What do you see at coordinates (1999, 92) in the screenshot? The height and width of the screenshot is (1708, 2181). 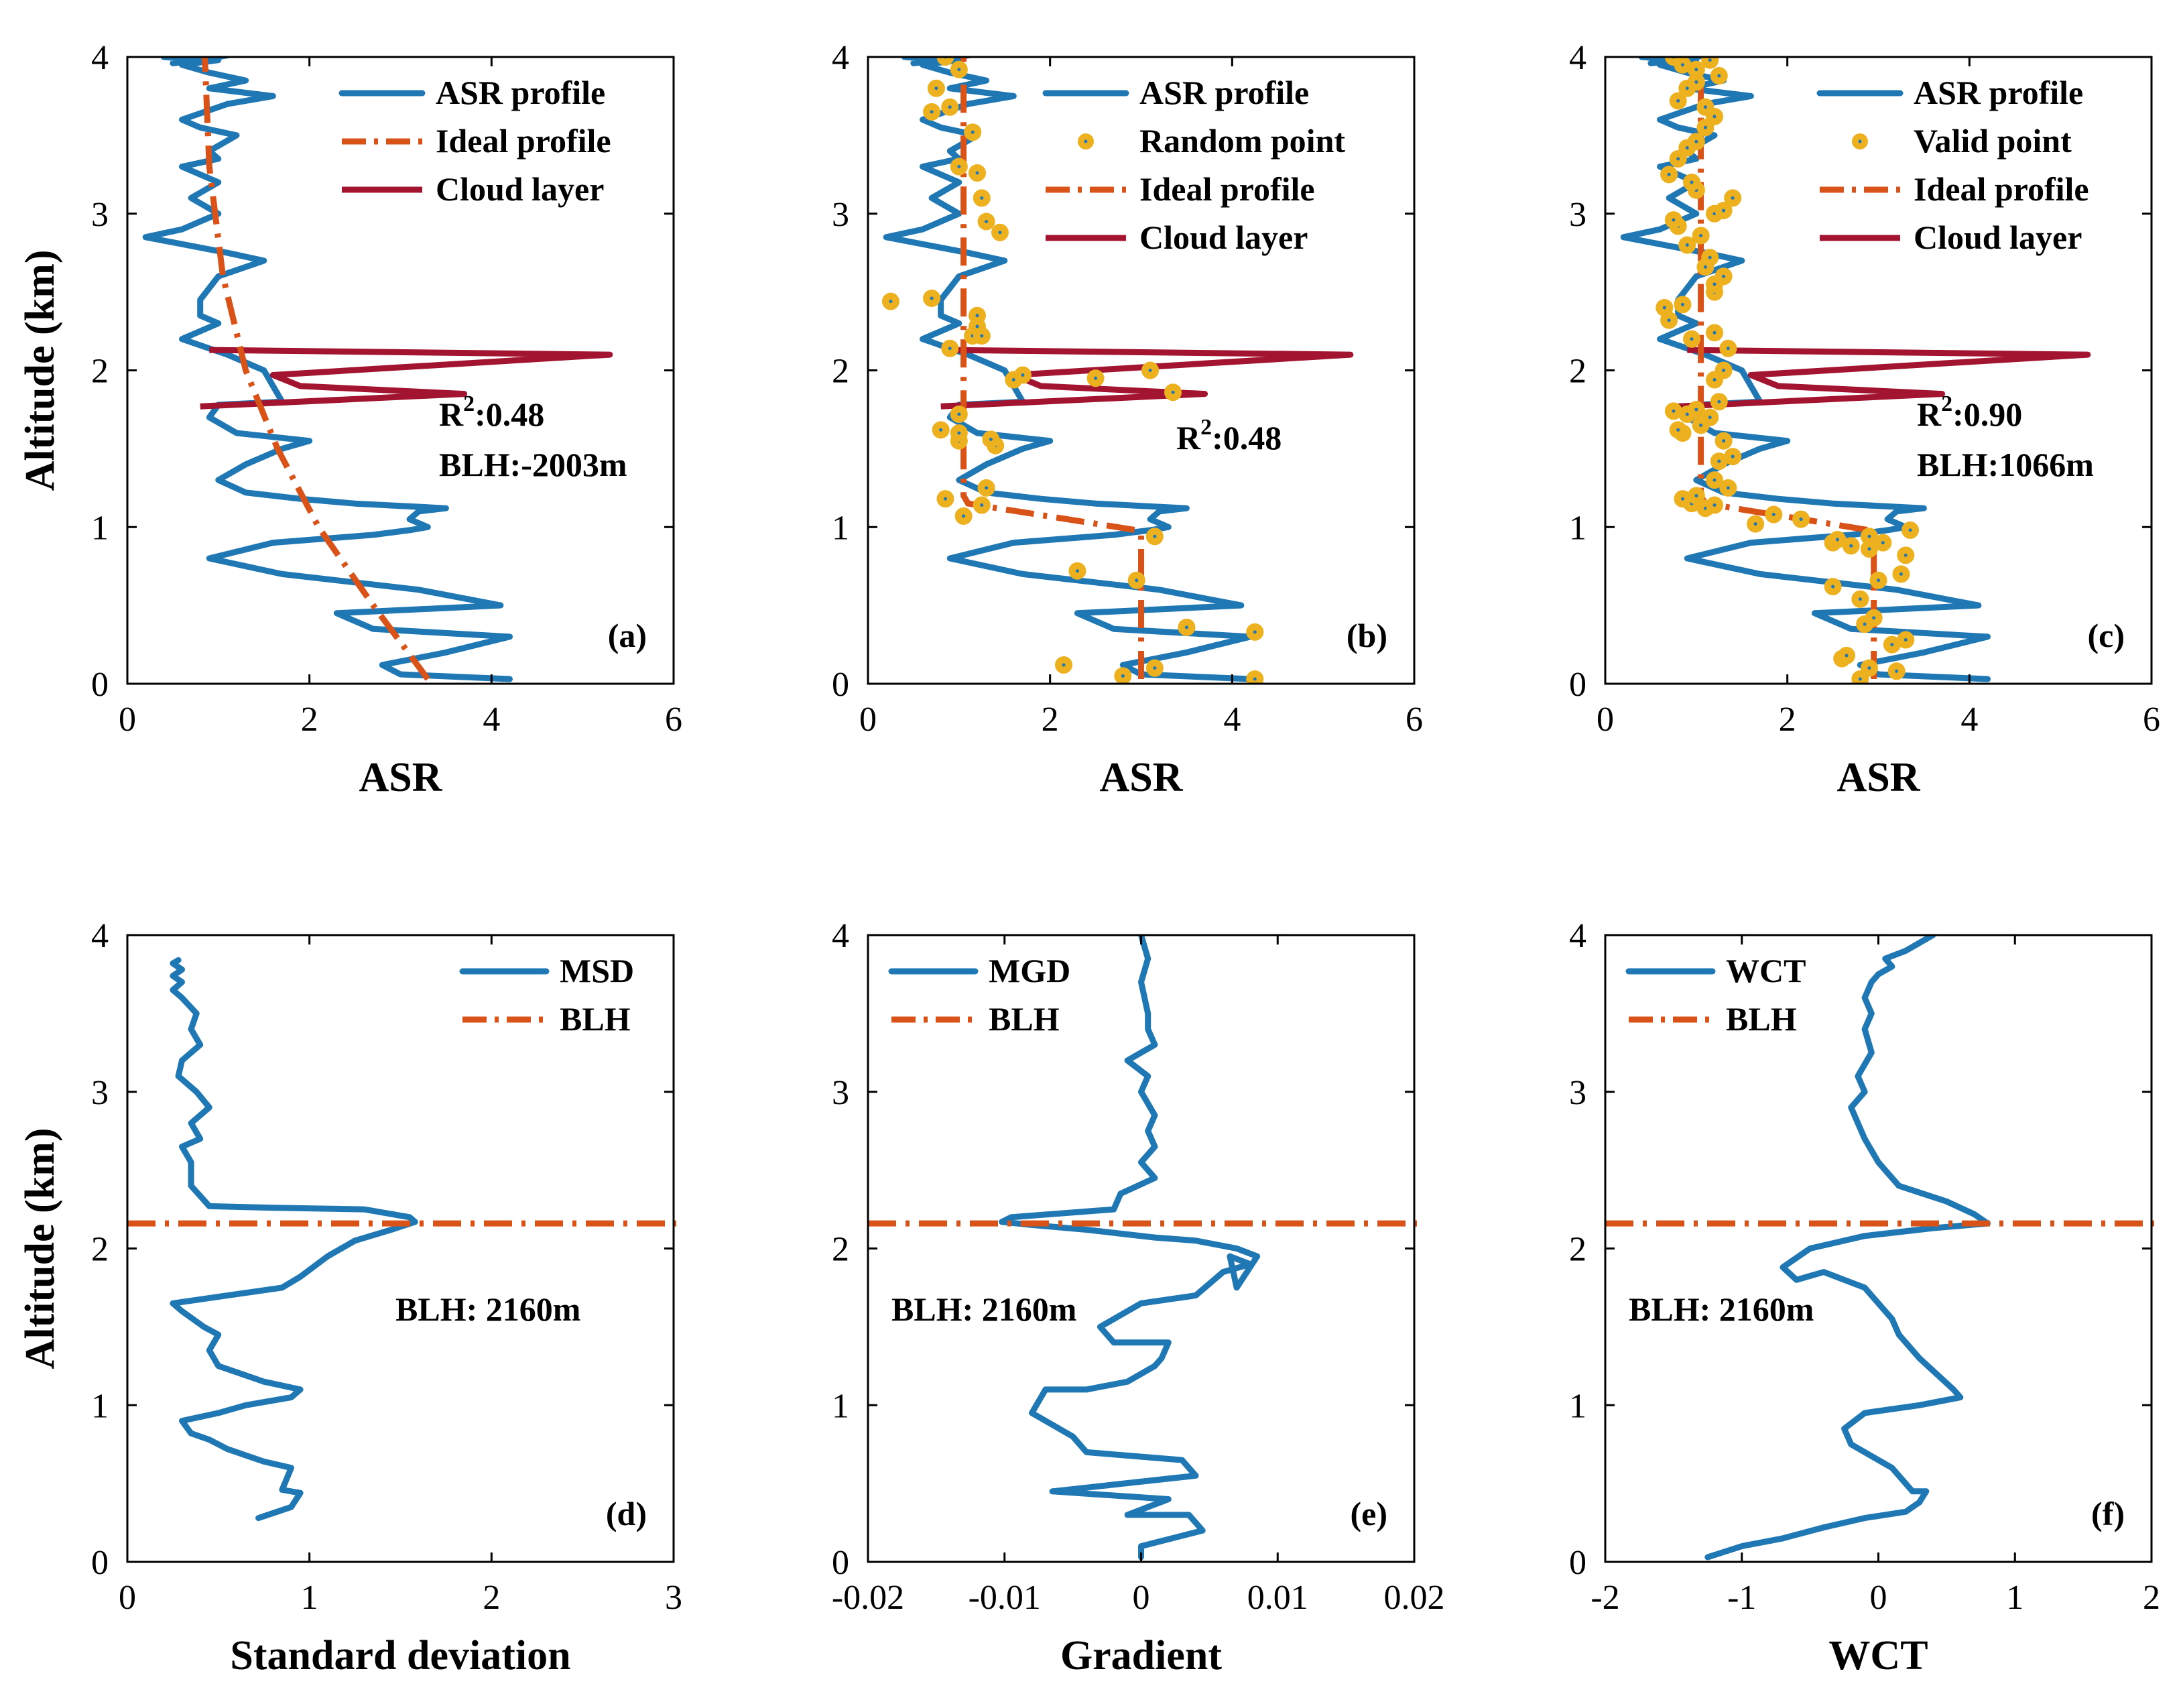 I see `legend-label: ASR profile` at bounding box center [1999, 92].